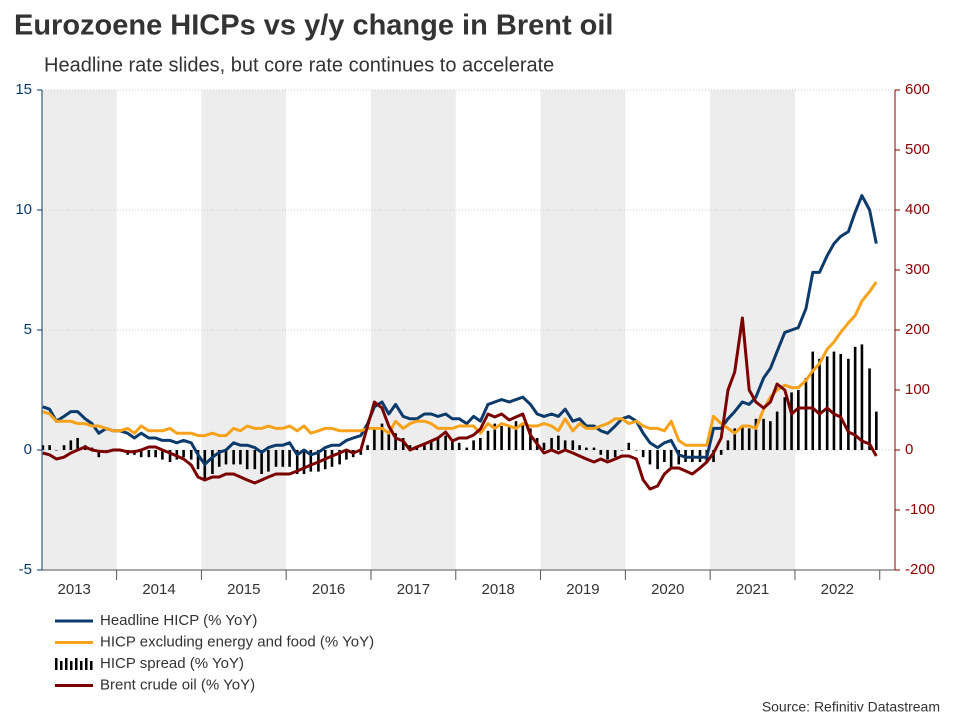  What do you see at coordinates (497, 589) in the screenshot?
I see `x-tick-label: 2018` at bounding box center [497, 589].